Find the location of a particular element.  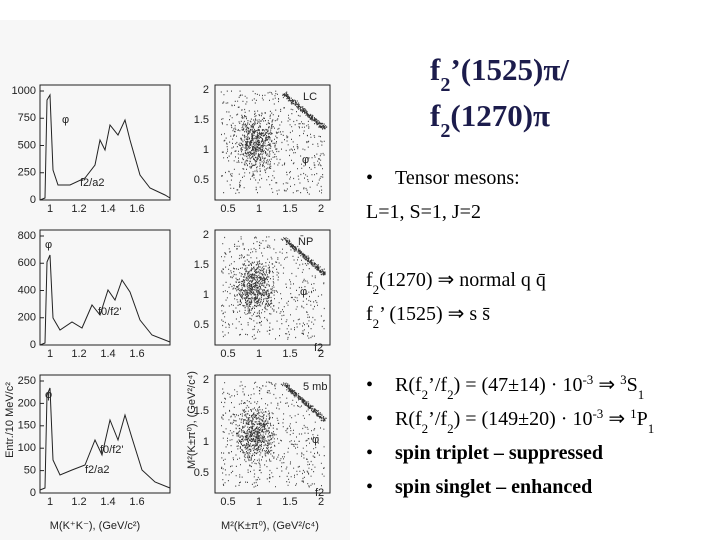

supscript: 3 is located at coordinates (623, 379).